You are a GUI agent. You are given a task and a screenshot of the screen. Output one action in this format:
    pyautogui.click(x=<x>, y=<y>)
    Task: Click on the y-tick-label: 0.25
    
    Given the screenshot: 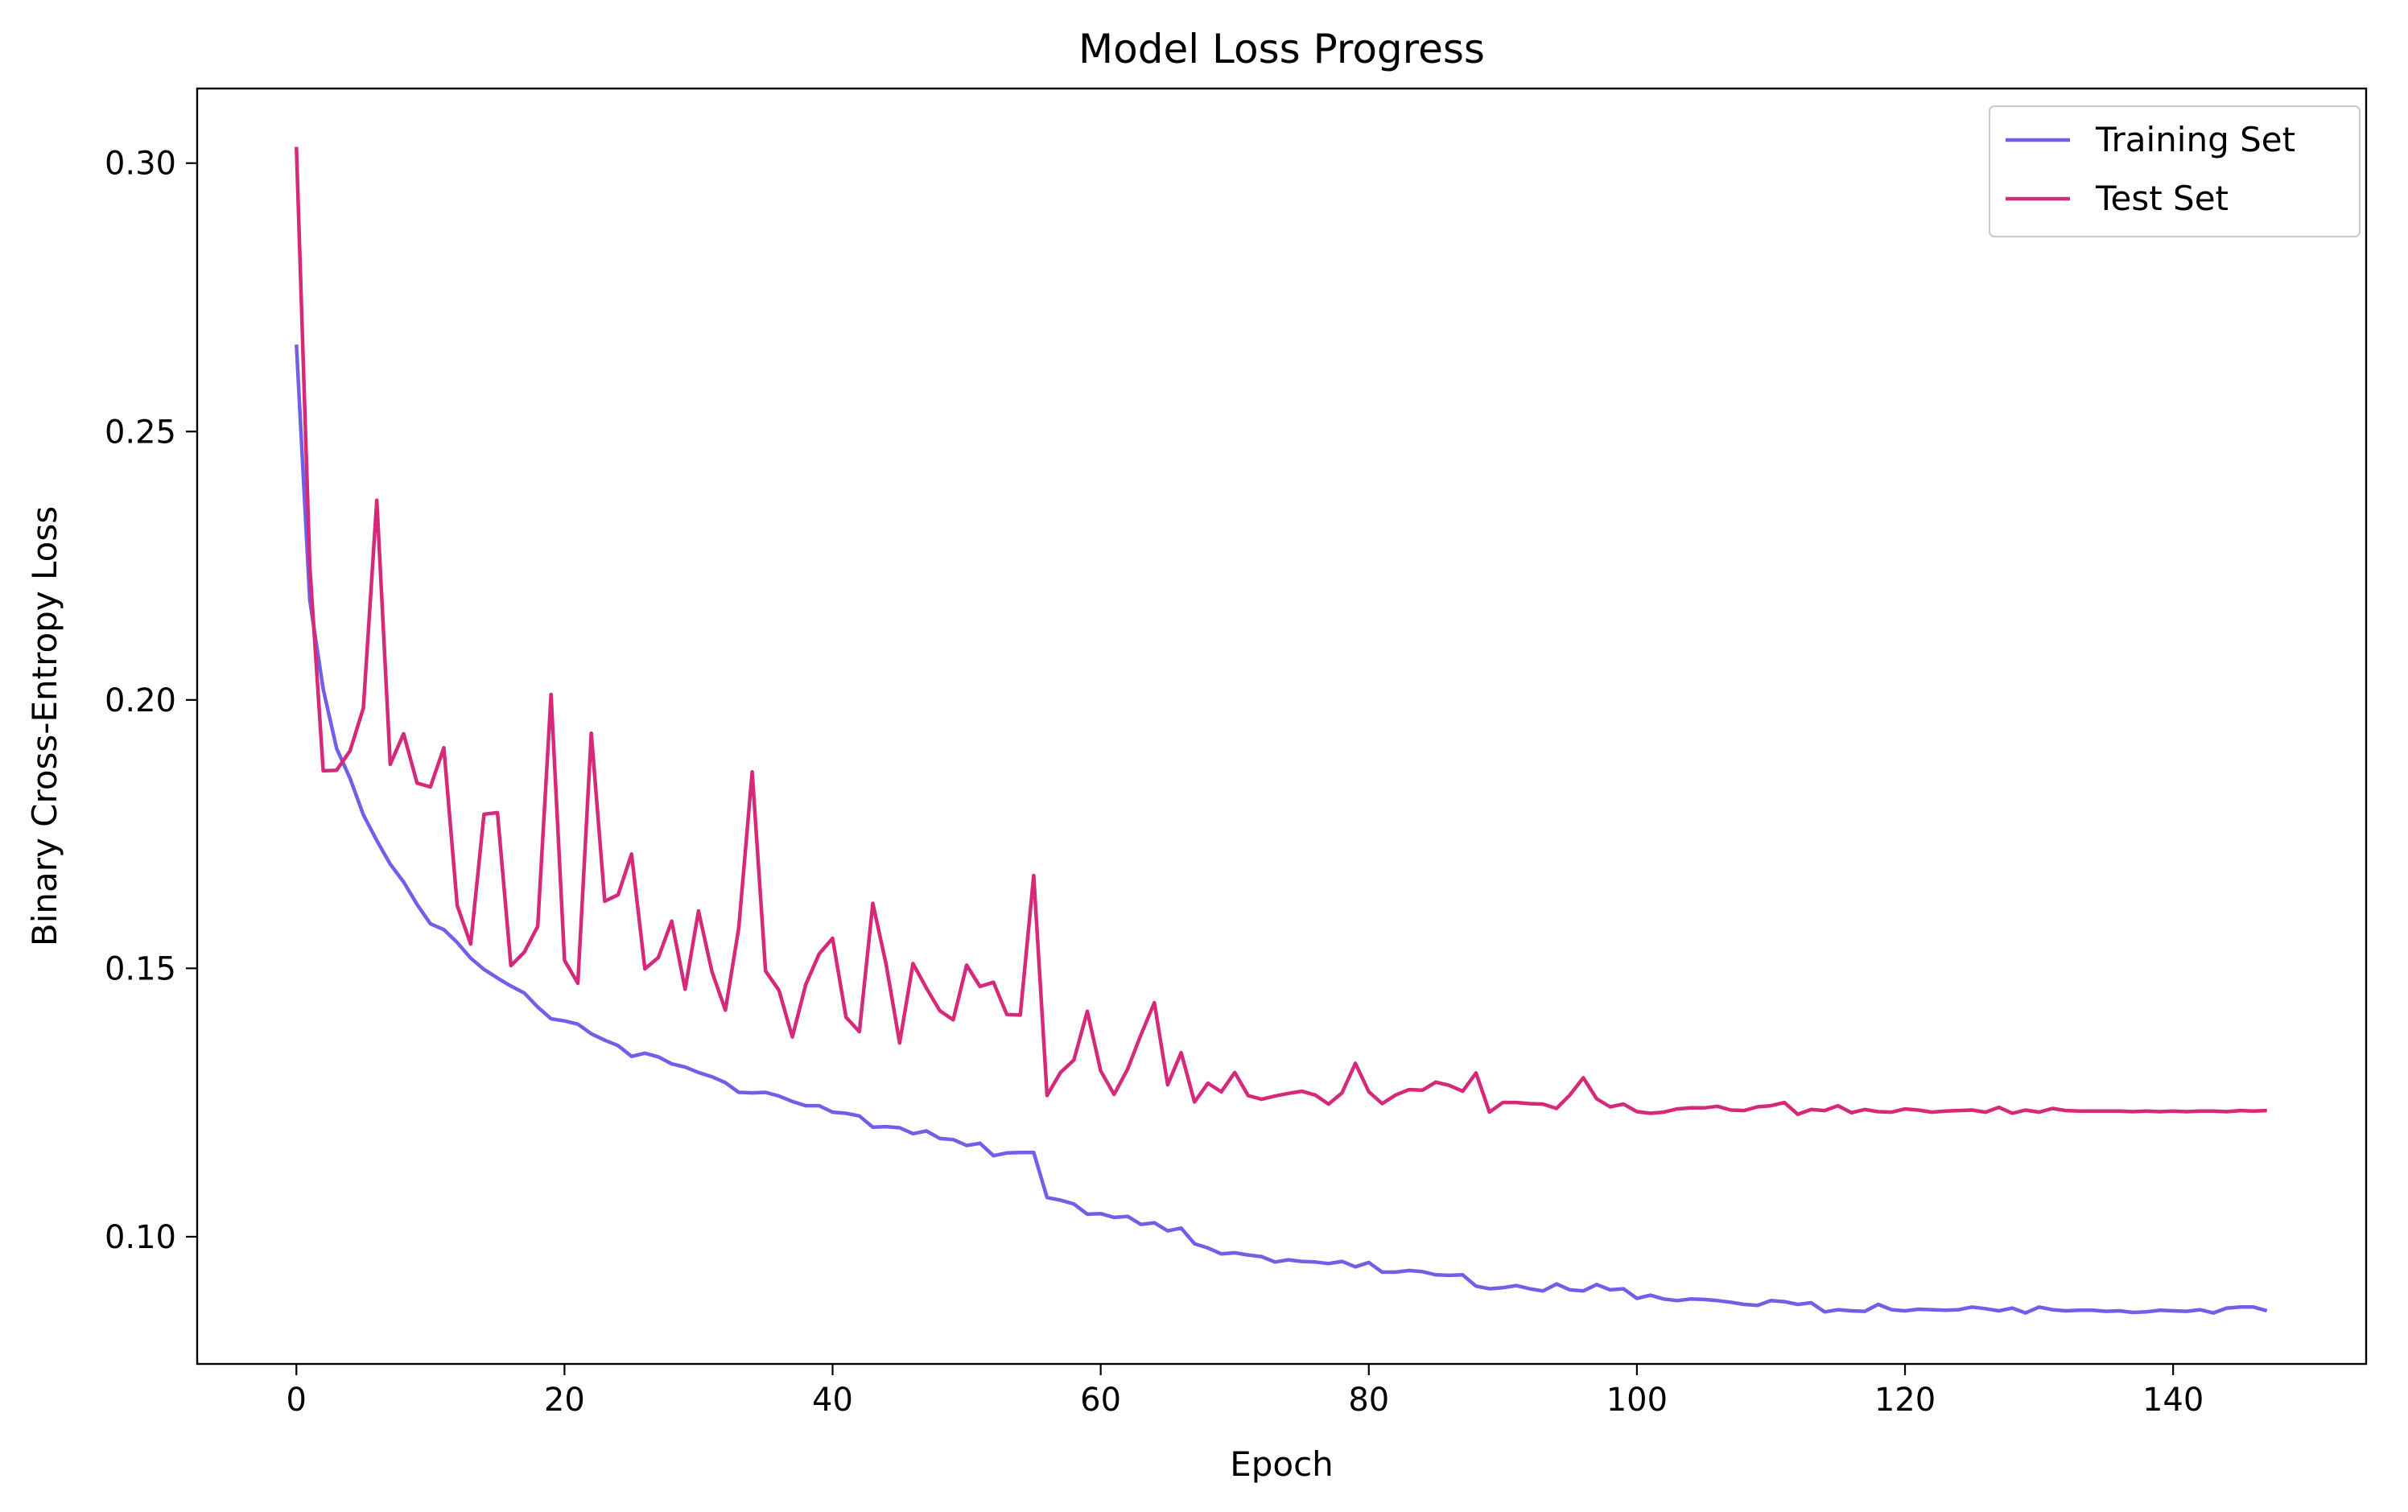 What is the action you would take?
    pyautogui.click(x=140, y=432)
    